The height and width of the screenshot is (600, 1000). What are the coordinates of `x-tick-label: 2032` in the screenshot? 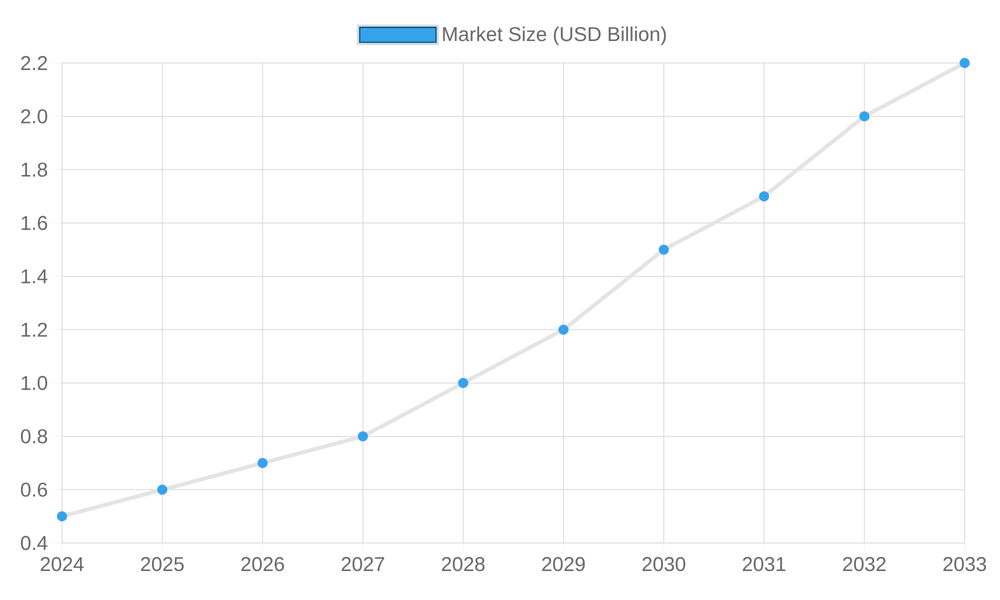 It's located at (864, 564).